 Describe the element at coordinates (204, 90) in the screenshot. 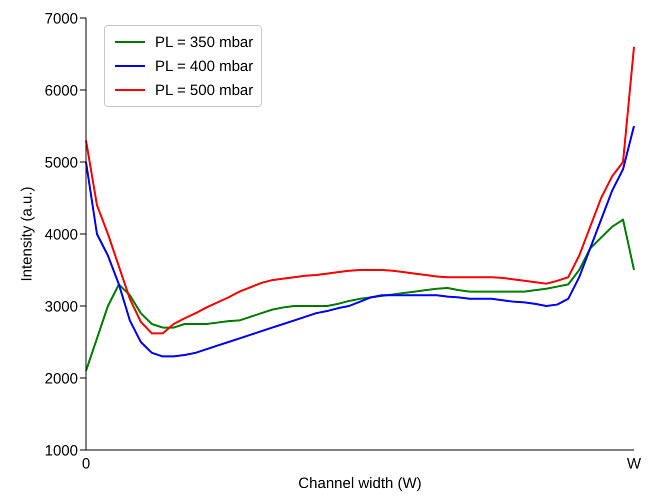

I see `legend-label: PL = 500 mbar` at that location.